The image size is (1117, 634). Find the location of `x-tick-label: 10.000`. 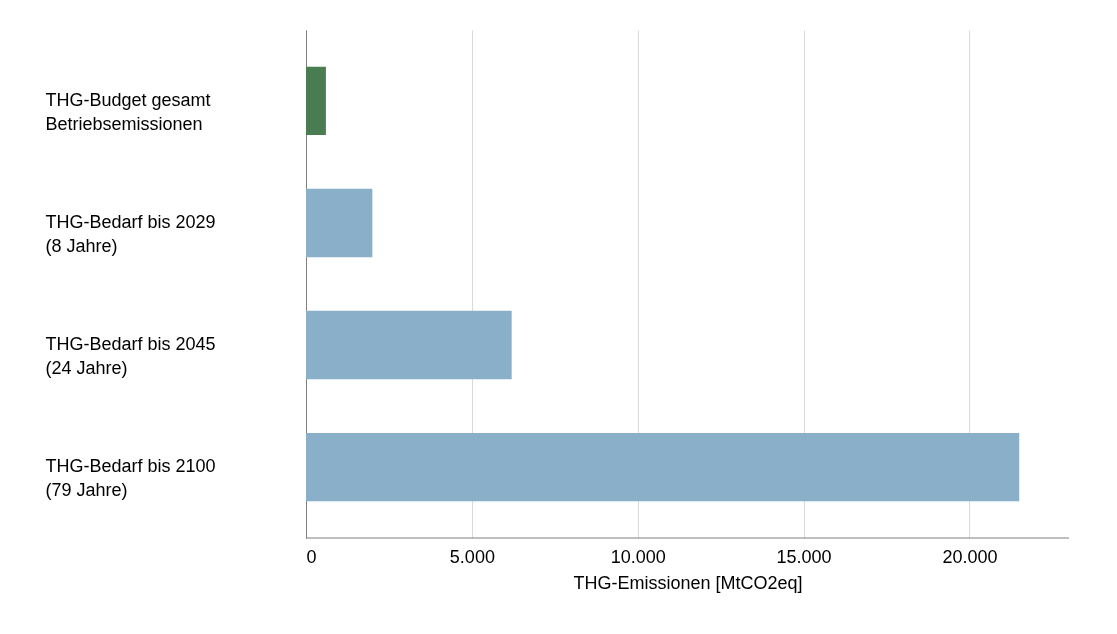

x-tick-label: 10.000 is located at coordinates (638, 556).